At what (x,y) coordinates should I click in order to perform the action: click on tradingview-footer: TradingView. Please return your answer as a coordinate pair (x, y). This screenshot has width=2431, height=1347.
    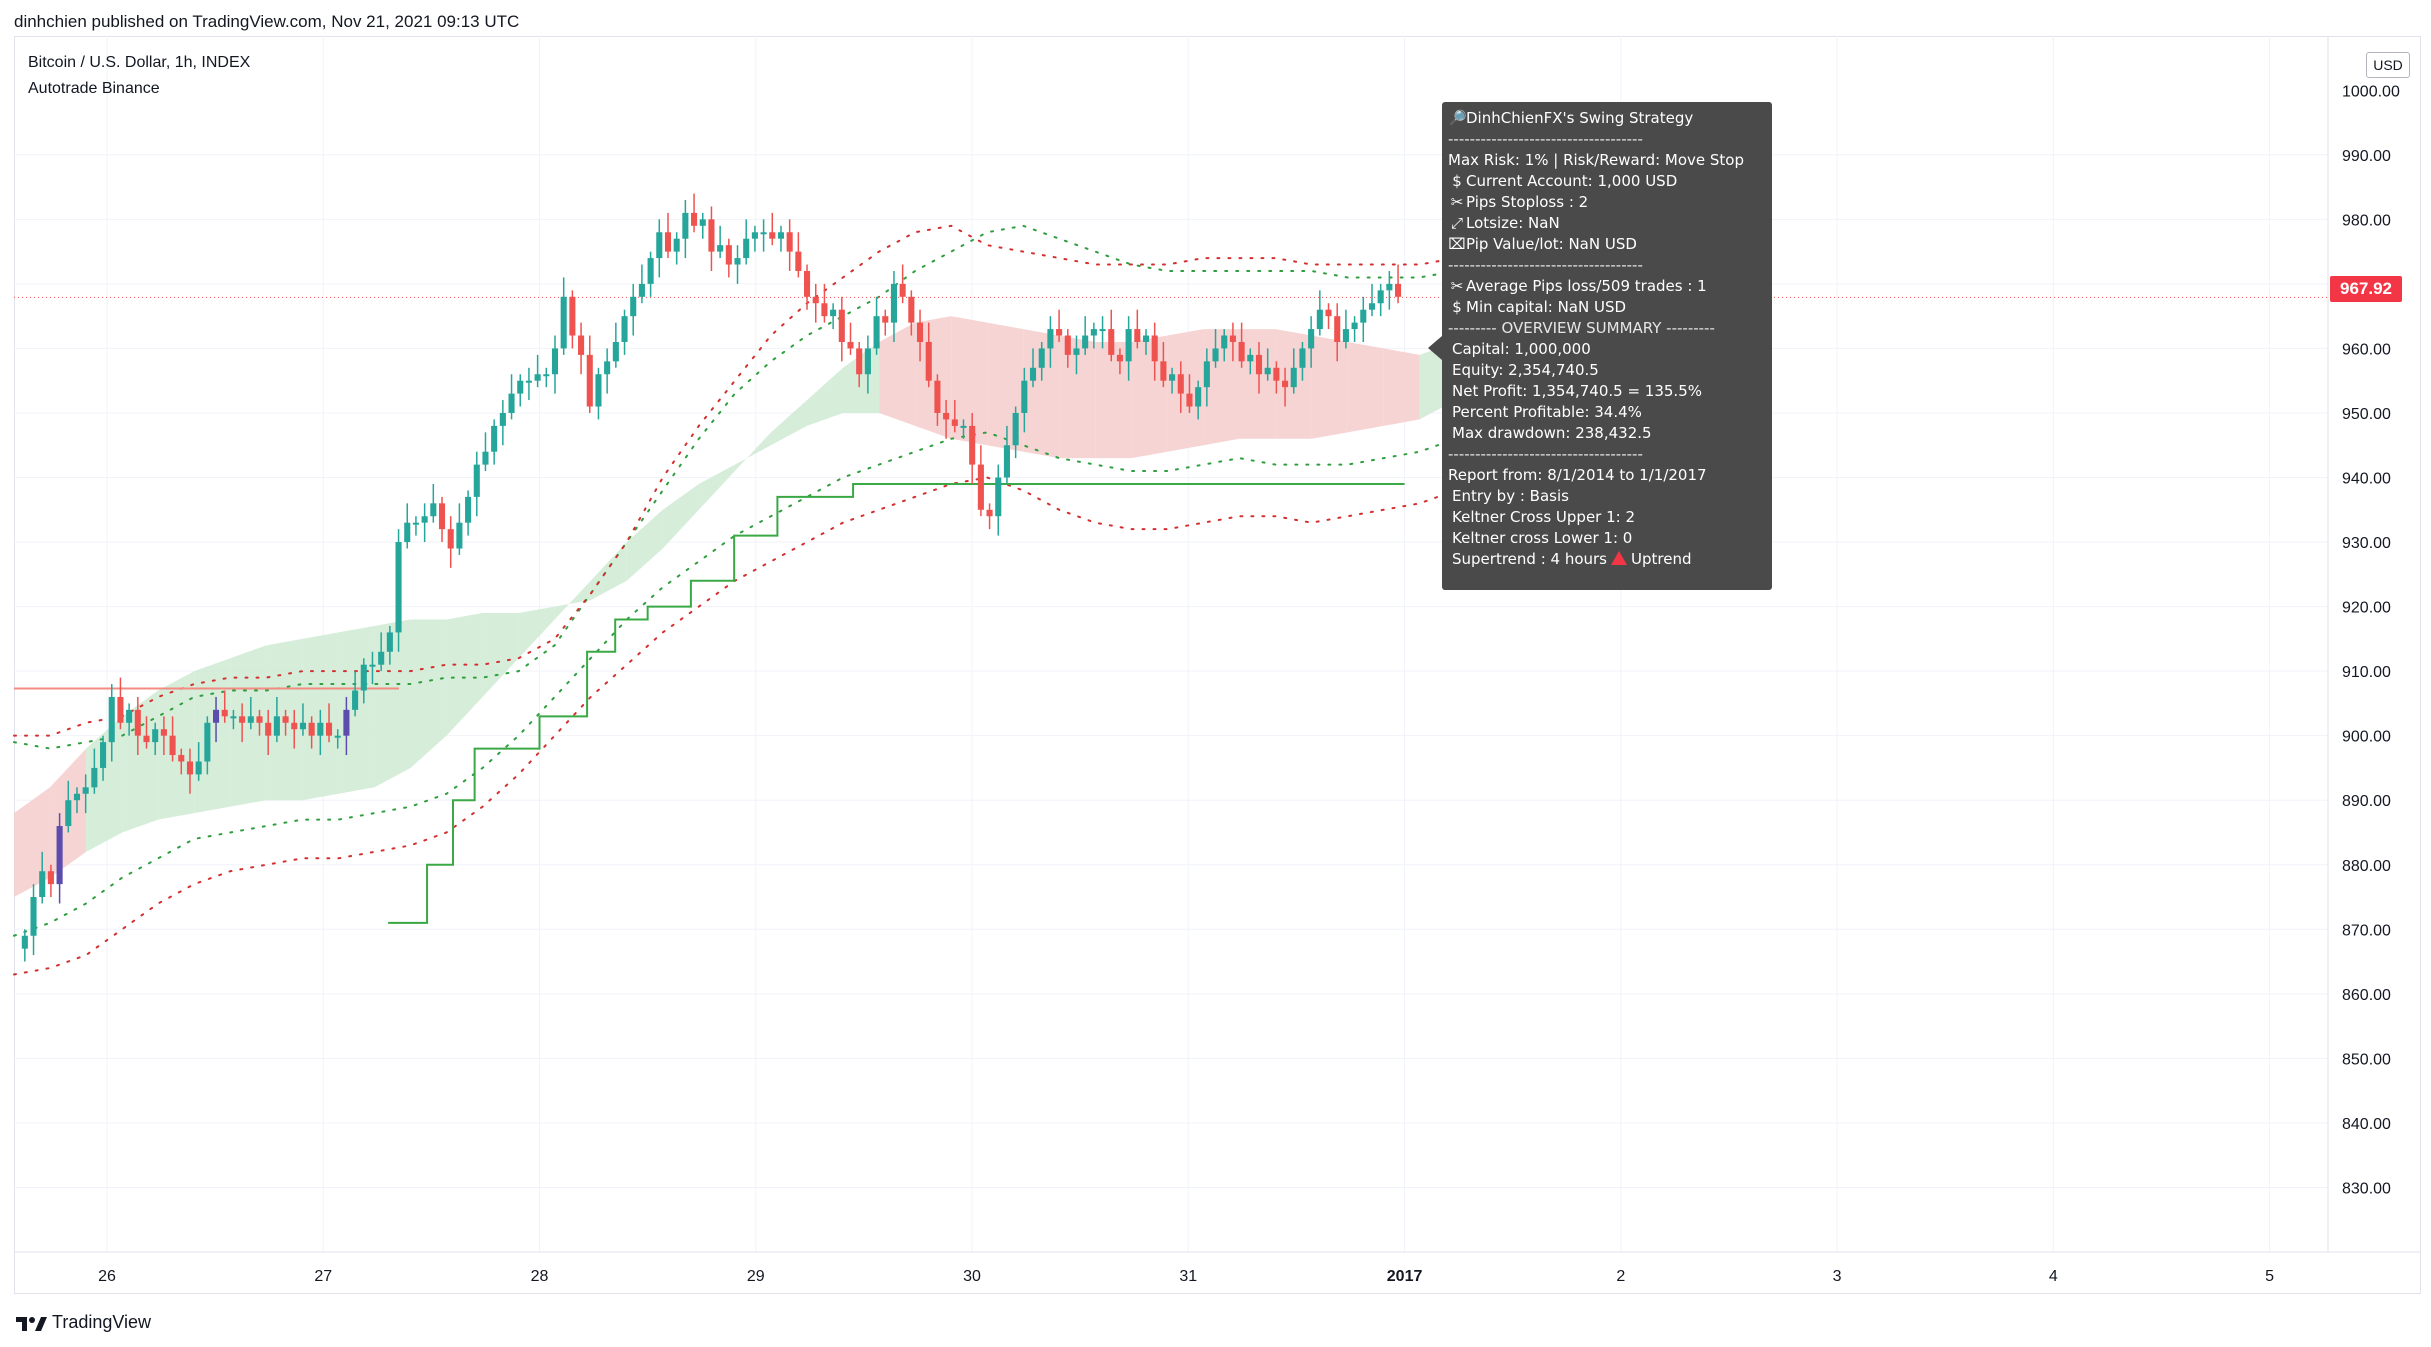
    Looking at the image, I should click on (82, 1322).